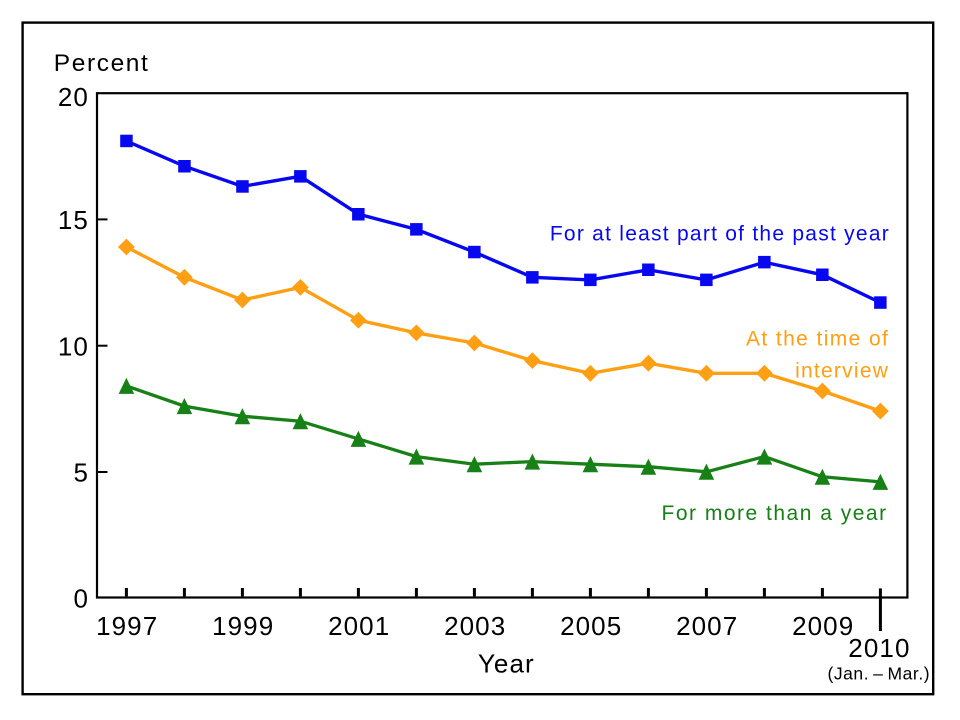 This screenshot has width=960, height=720. Describe the element at coordinates (817, 339) in the screenshot. I see `svg-text: At the time of` at that location.